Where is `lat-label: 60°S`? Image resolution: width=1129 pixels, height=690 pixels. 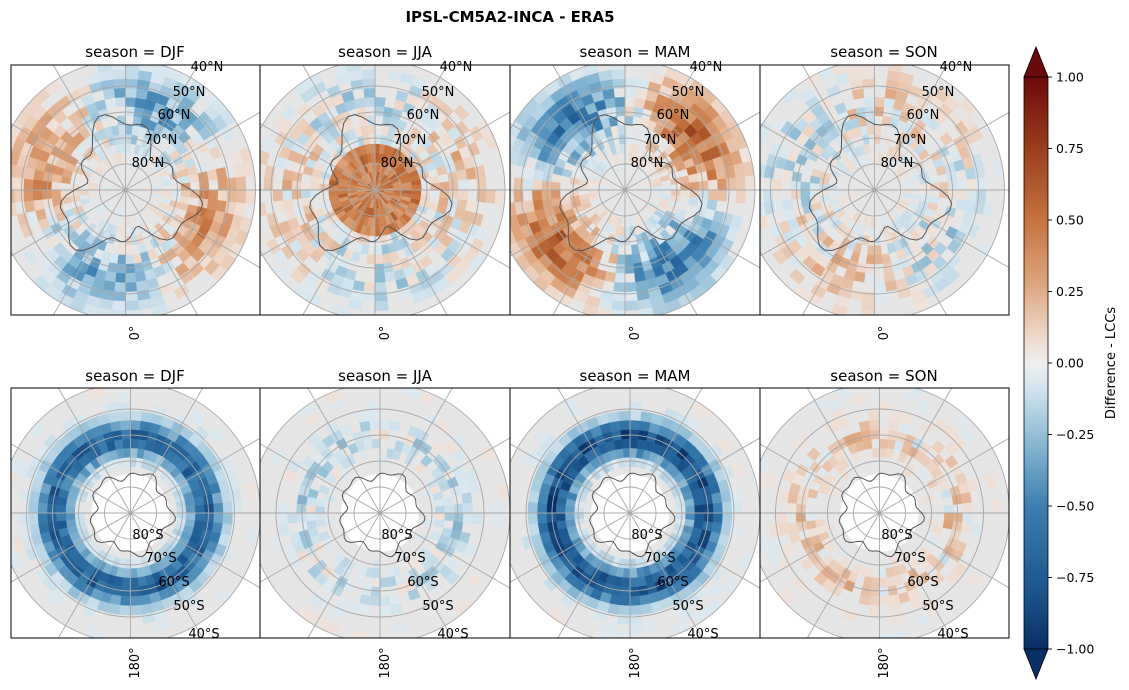
lat-label: 60°S is located at coordinates (173, 582).